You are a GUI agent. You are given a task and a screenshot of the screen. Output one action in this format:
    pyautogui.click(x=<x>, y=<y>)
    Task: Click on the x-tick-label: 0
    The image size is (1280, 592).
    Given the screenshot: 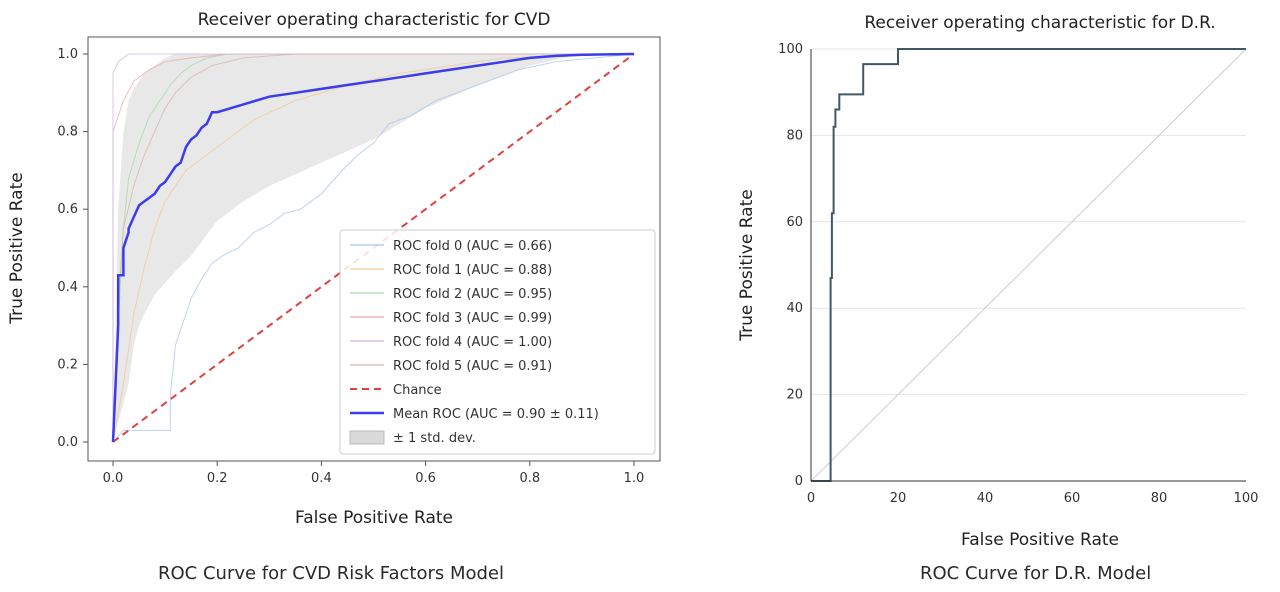 What is the action you would take?
    pyautogui.click(x=811, y=498)
    